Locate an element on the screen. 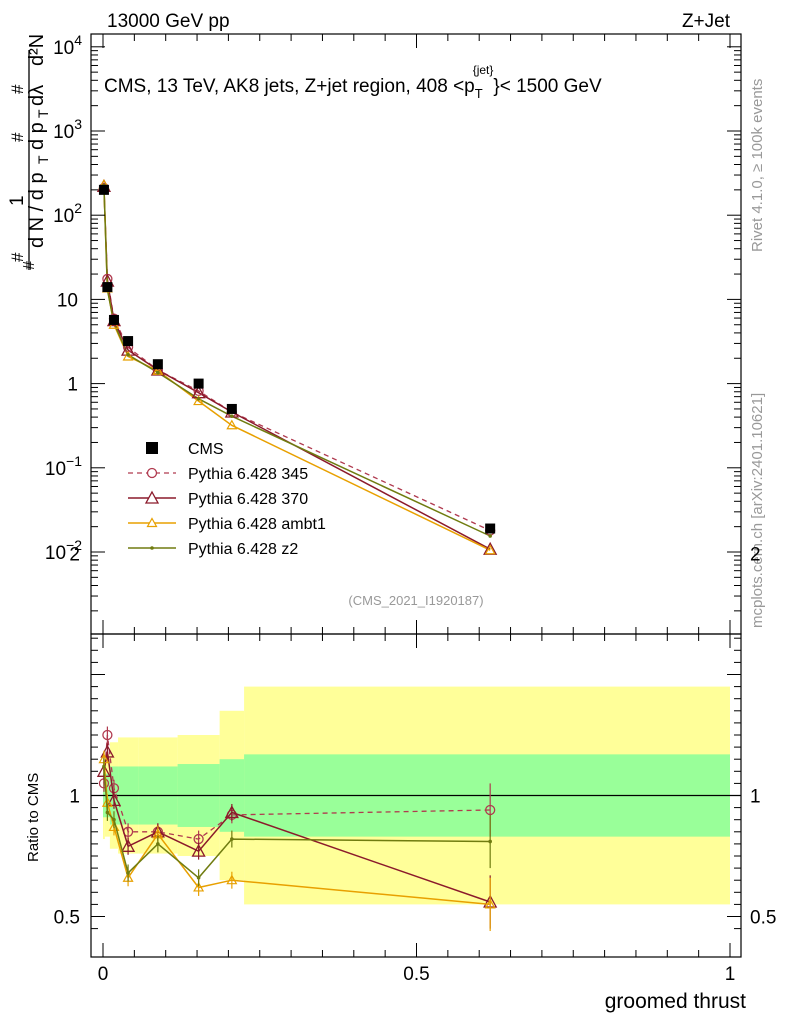 The width and height of the screenshot is (786, 1024). ratio-y-tick-label: 0.5 is located at coordinates (67, 918).